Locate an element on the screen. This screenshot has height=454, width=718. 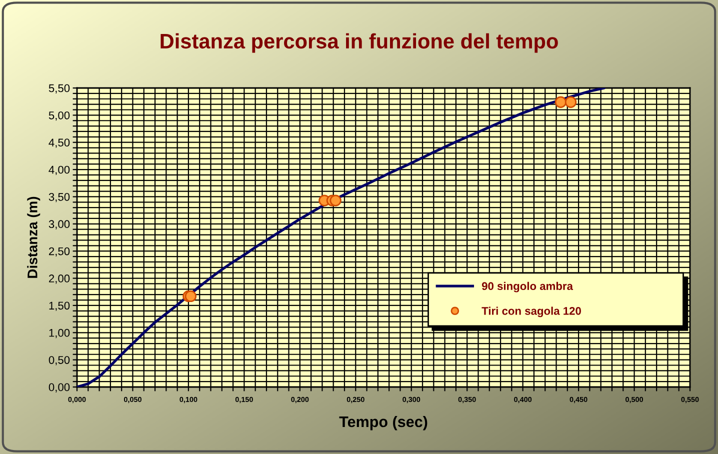
y-tick-label: 2,00 is located at coordinates (59, 279).